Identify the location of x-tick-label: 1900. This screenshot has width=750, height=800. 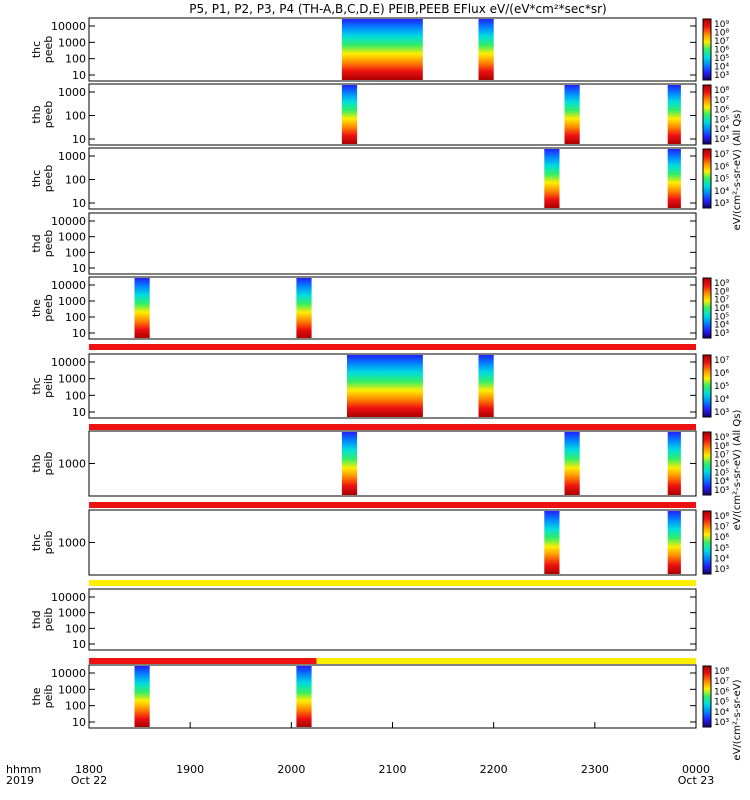
(190, 769).